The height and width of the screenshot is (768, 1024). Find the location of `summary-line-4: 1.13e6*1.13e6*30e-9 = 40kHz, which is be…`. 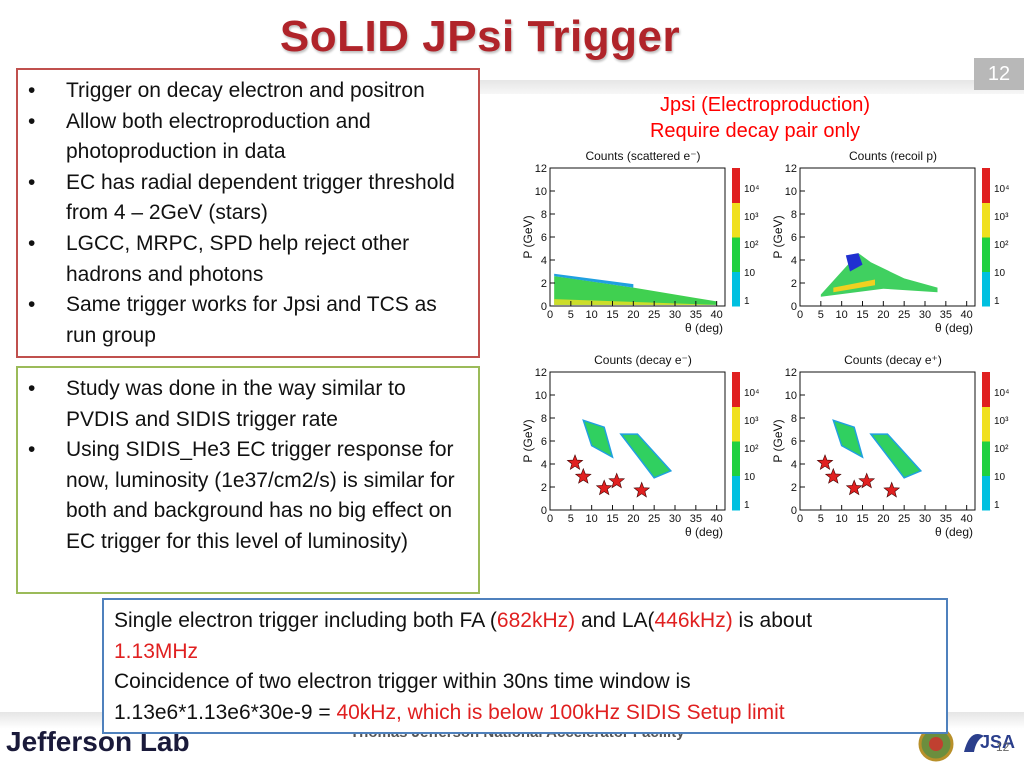

summary-line-4: 1.13e6*1.13e6*30e-9 = 40kHz, which is be… is located at coordinates (449, 712).